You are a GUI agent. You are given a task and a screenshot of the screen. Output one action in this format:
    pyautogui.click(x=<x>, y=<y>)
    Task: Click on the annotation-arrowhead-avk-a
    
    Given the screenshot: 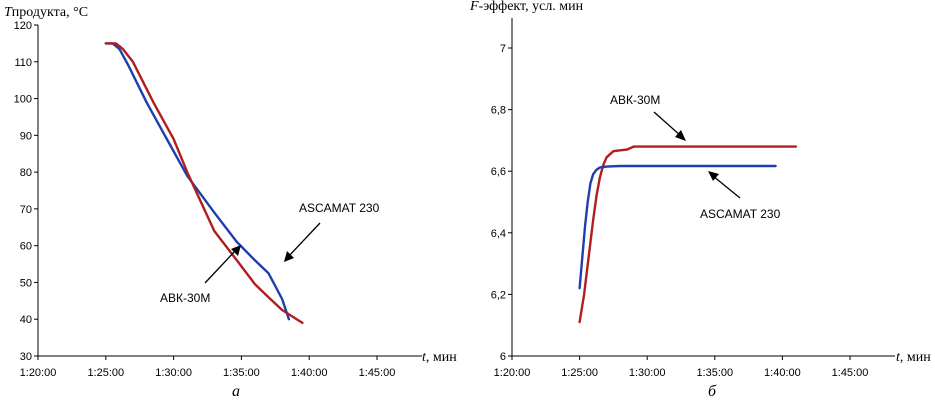 What is the action you would take?
    pyautogui.click(x=236, y=250)
    